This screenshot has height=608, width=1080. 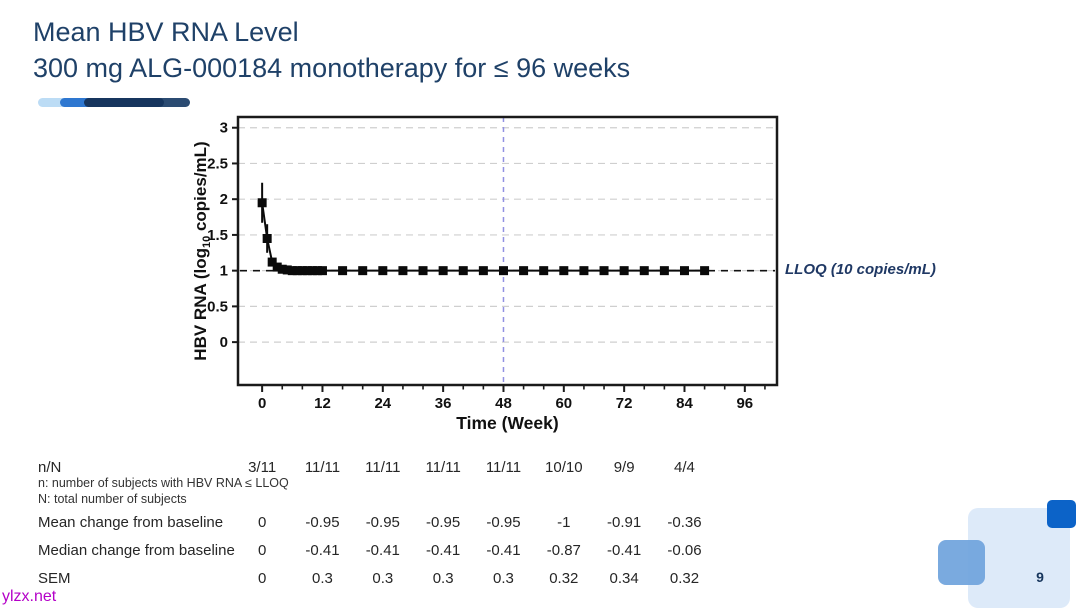 I want to click on x-tick-label: 24, so click(x=382, y=403).